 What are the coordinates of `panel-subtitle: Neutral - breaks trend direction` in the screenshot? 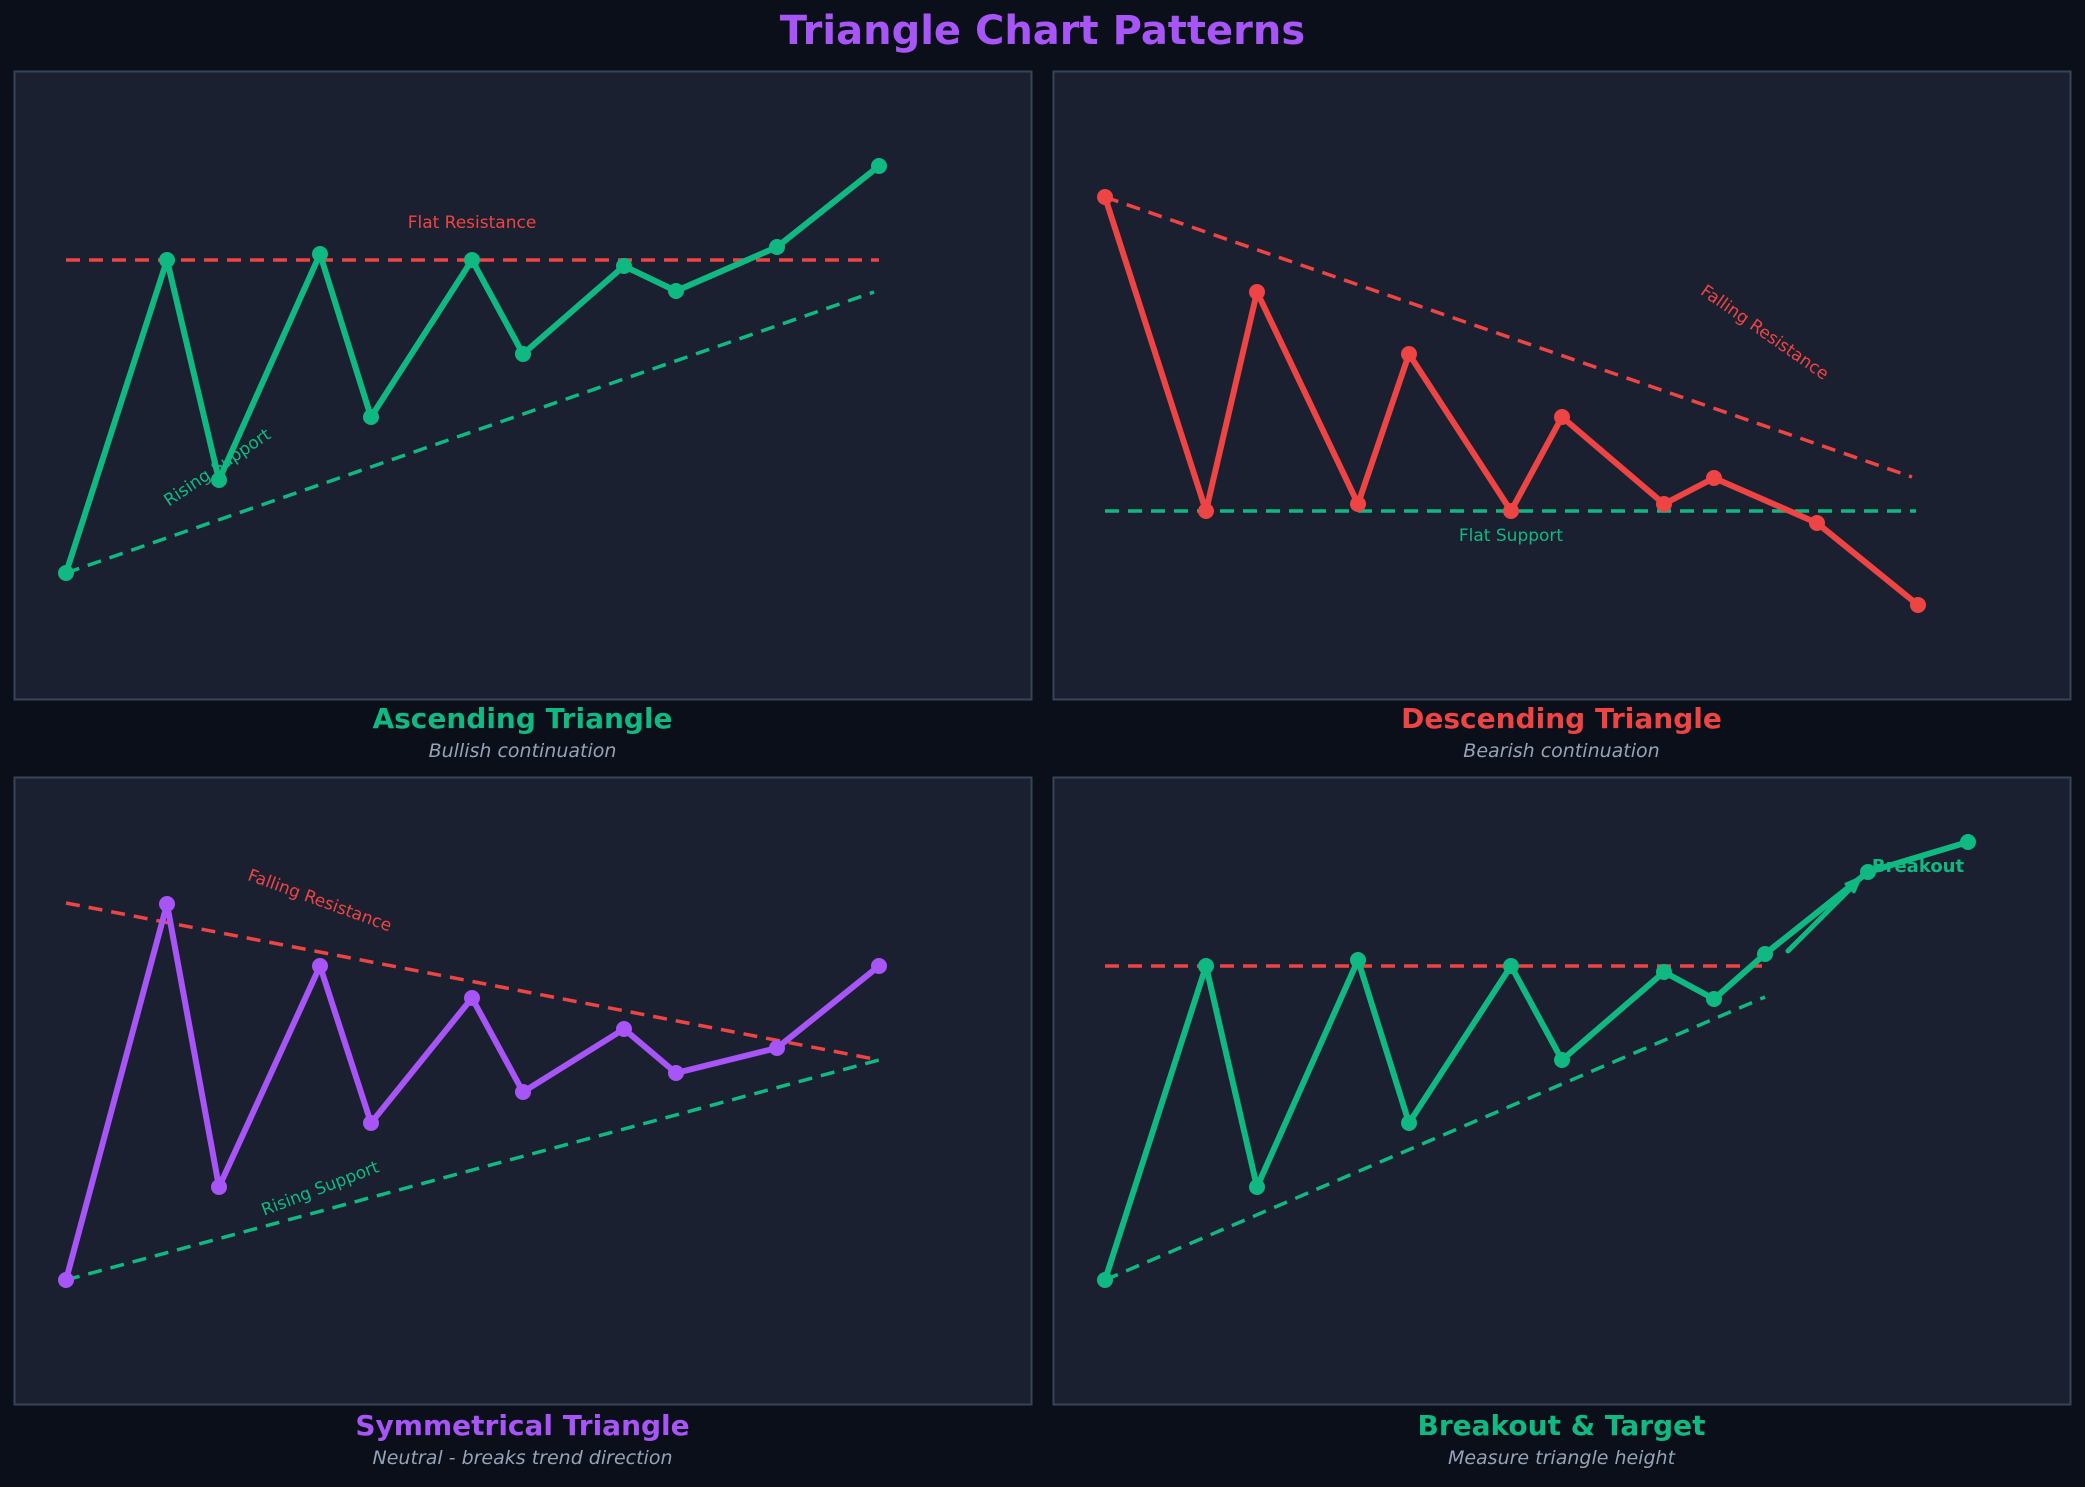 It's located at (522, 1458).